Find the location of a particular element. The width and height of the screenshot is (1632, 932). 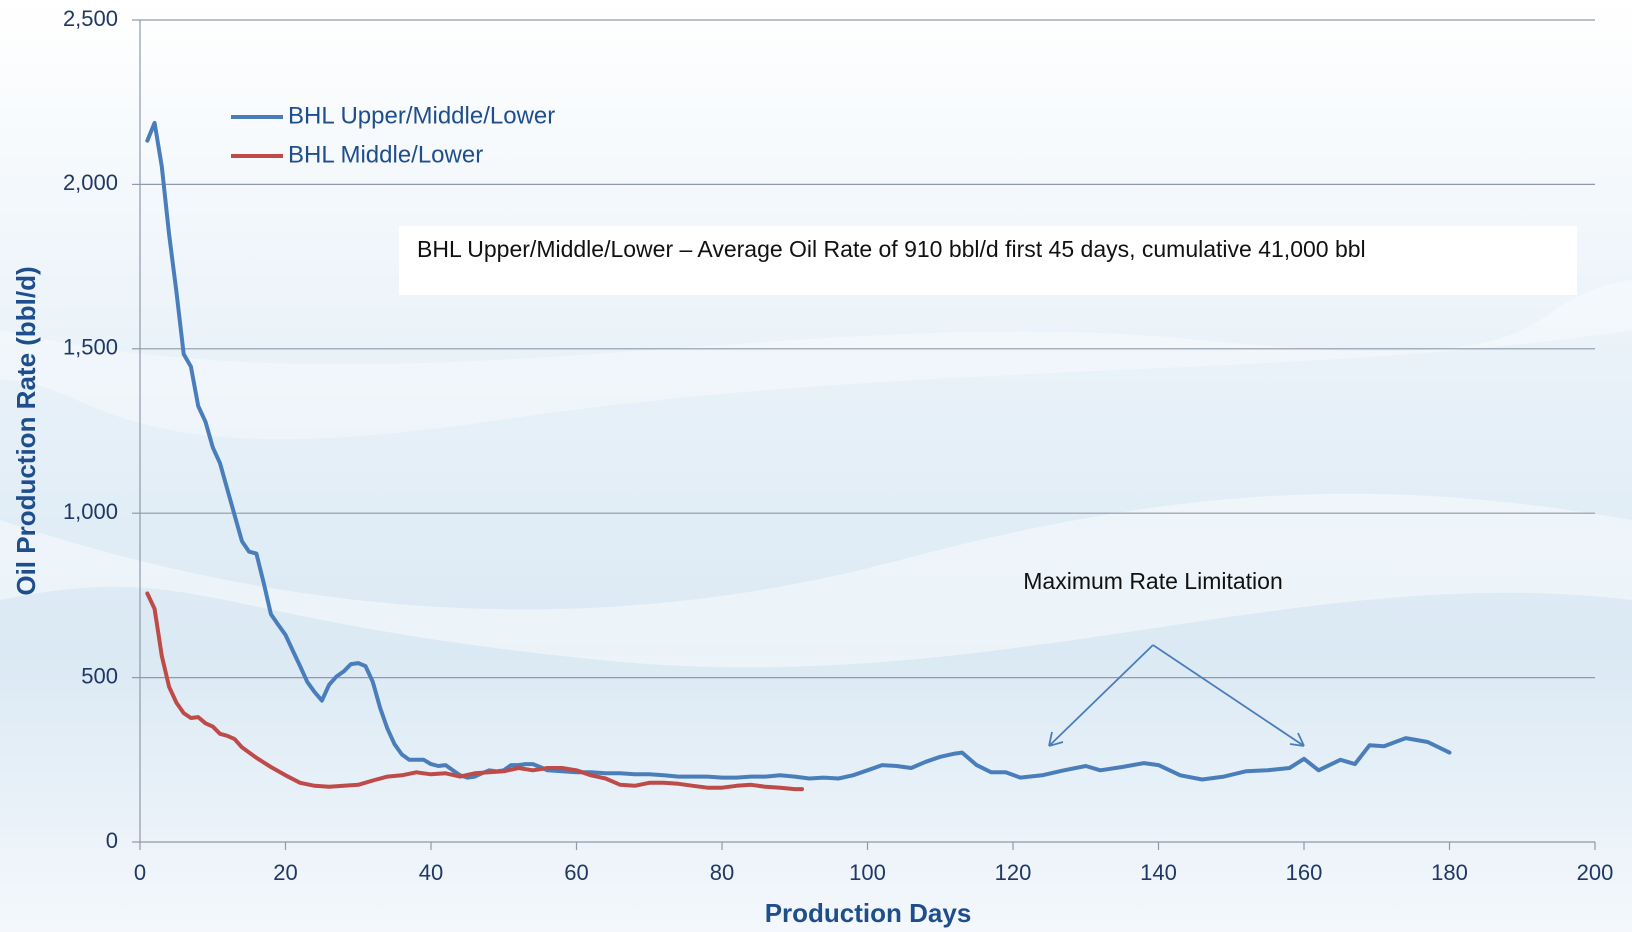

x-tick-label: 60 is located at coordinates (576, 872).